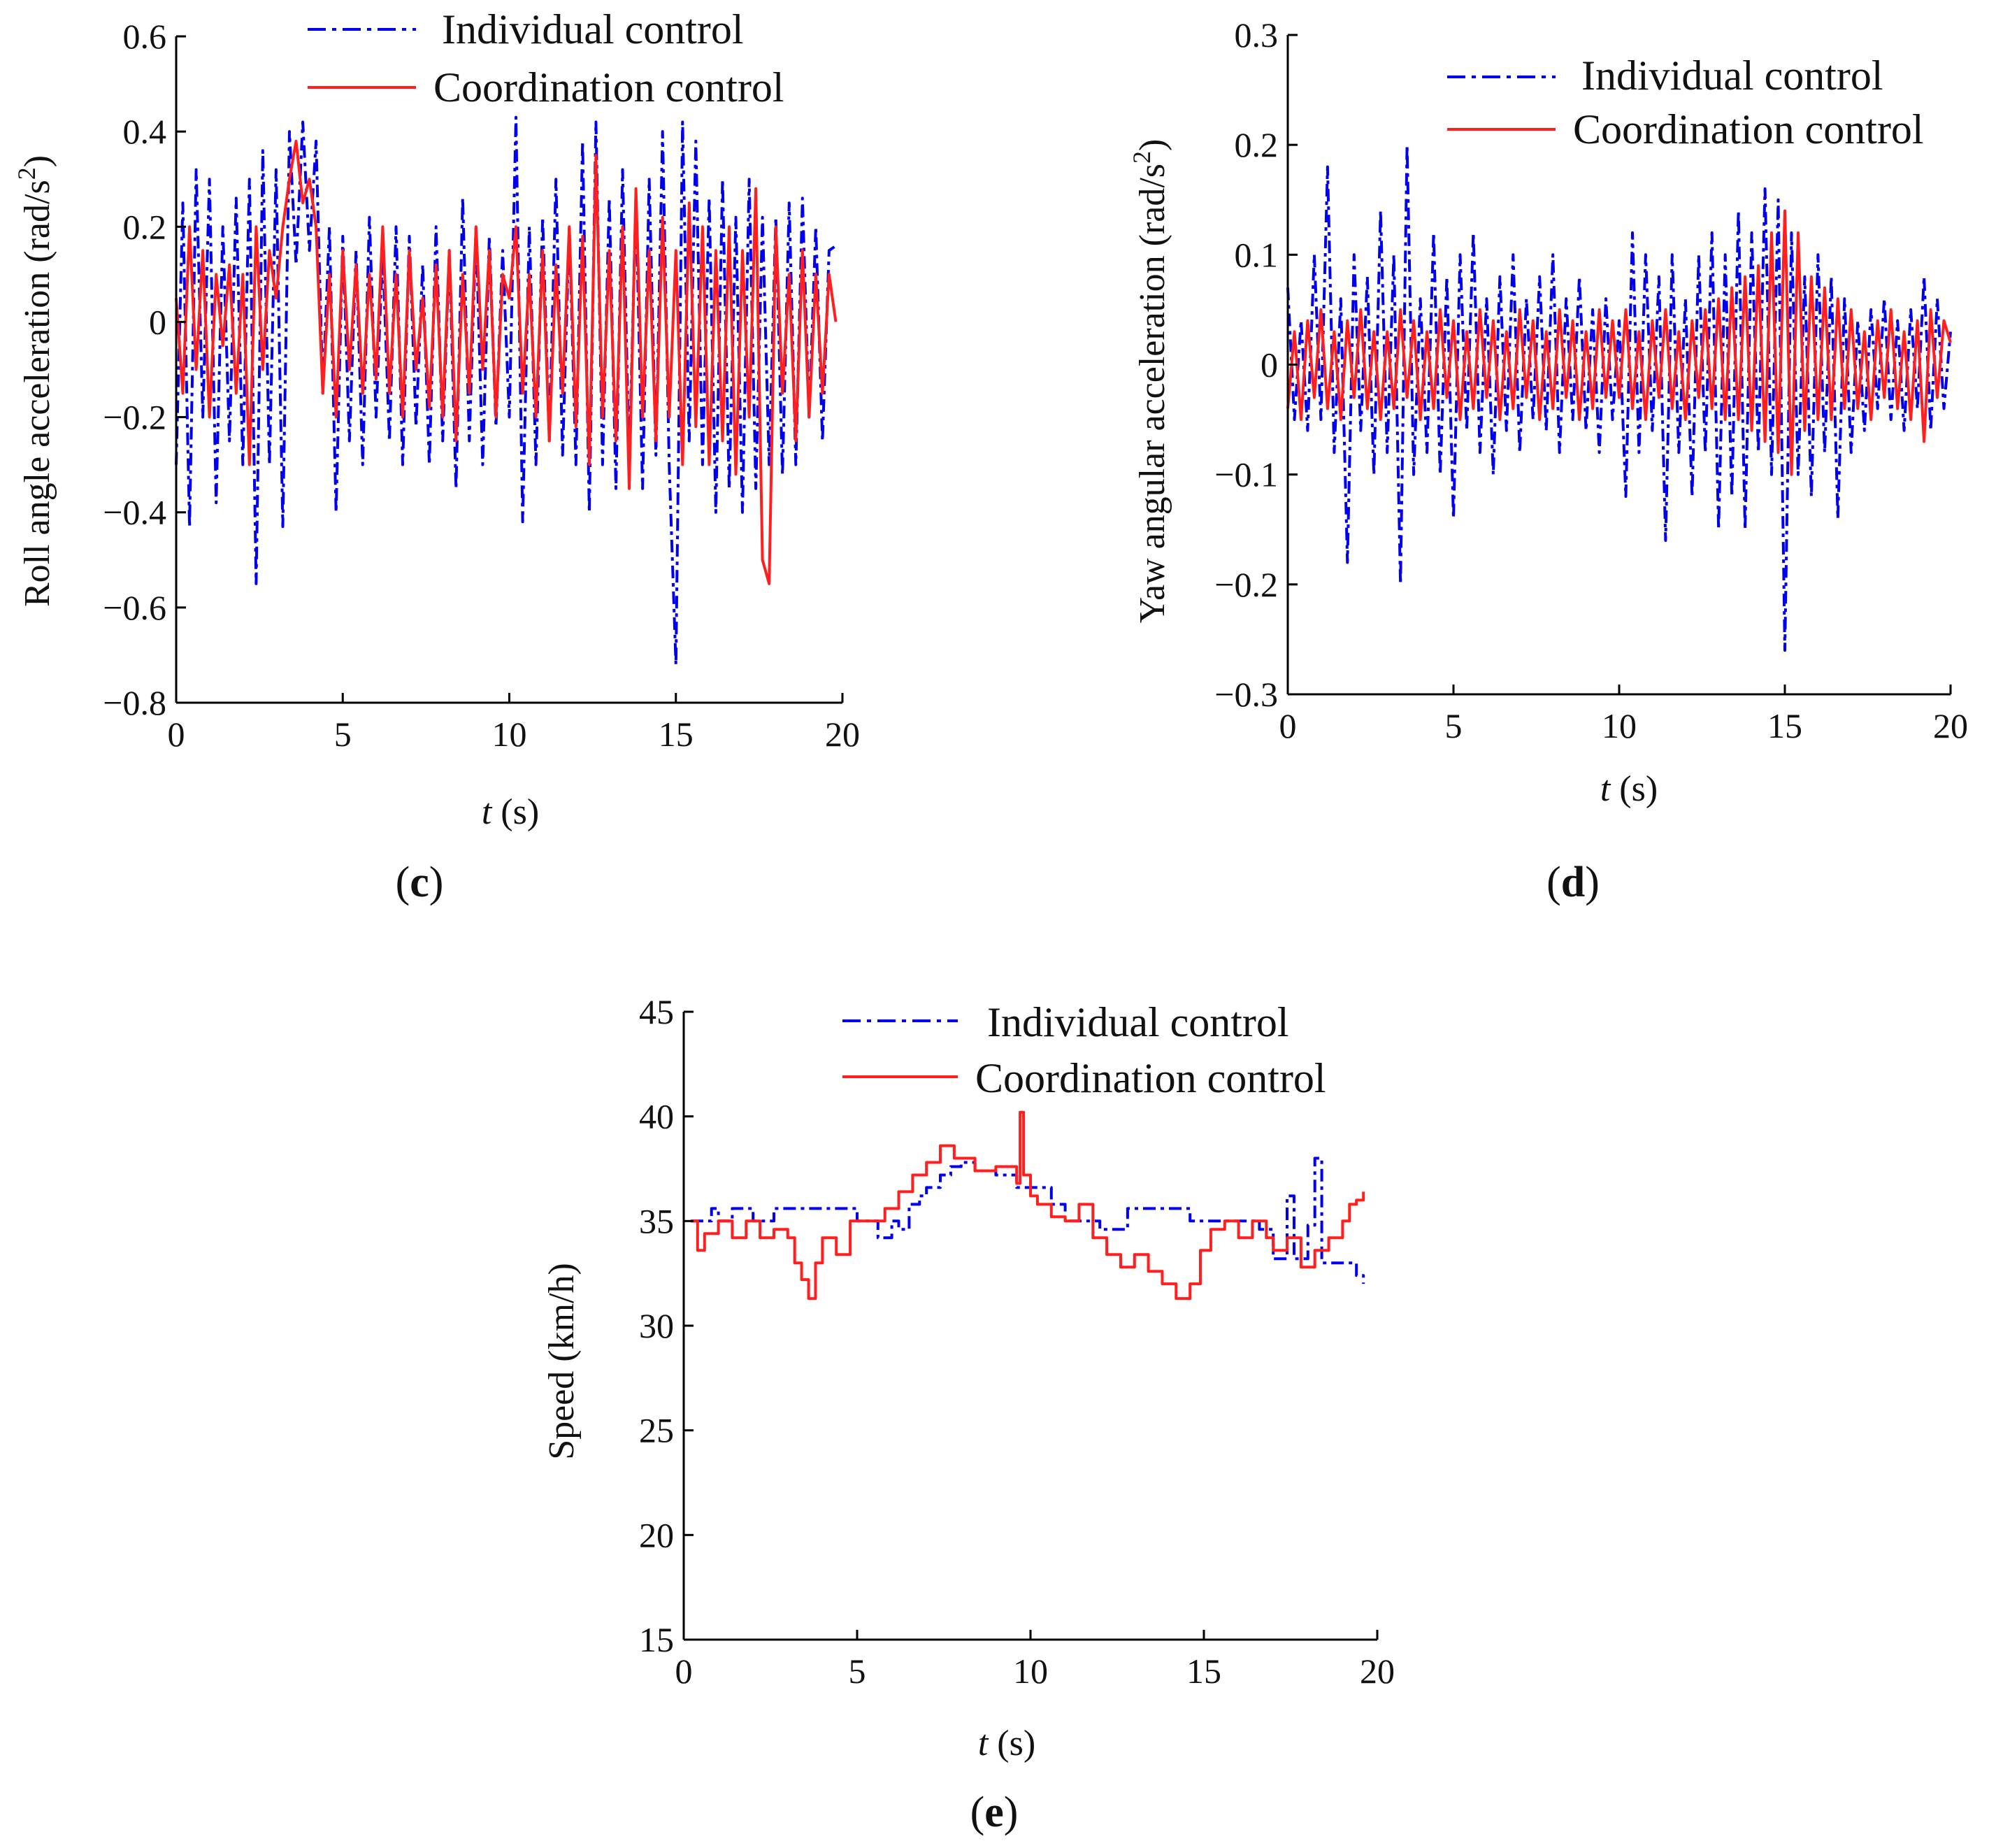 This screenshot has height=1848, width=1989. I want to click on panel-d-y-tick-label: 0.1, so click(1257, 255).